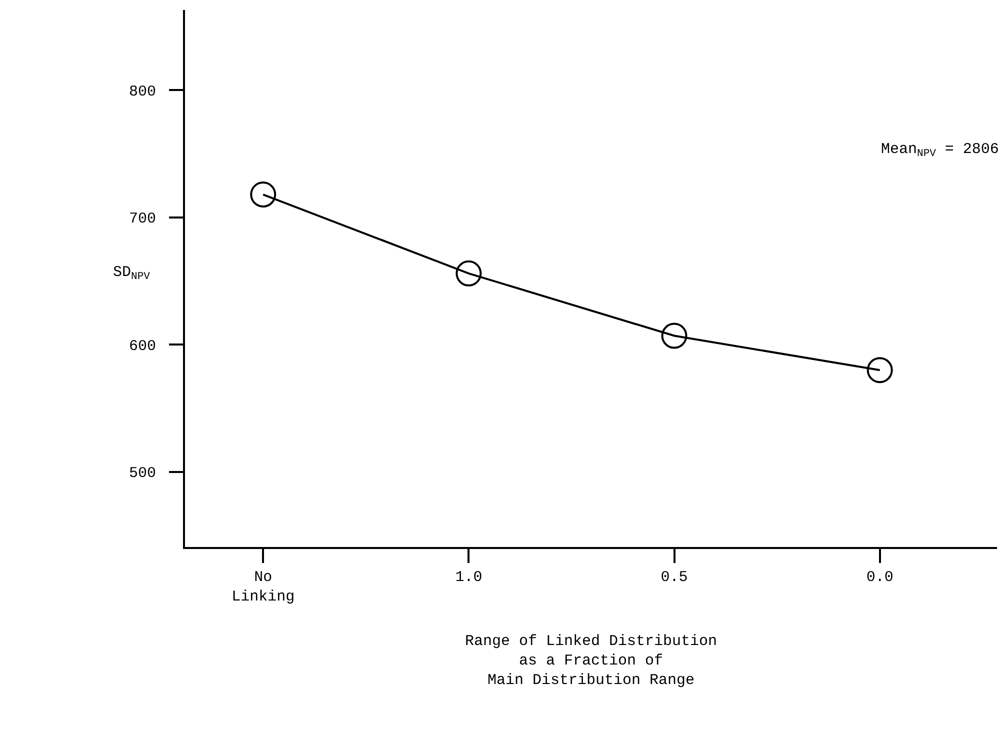 The width and height of the screenshot is (999, 741). I want to click on annotation: Mean$_{NPV}$ = 2806, so click(940, 150).